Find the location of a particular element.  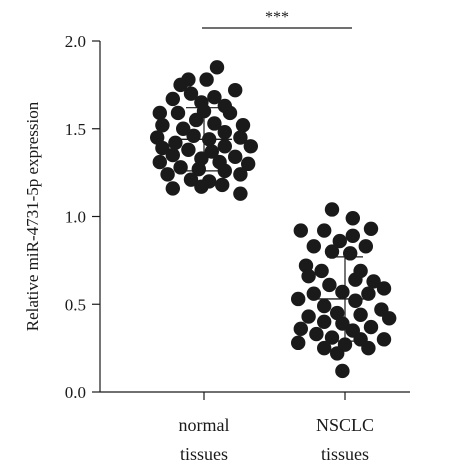

y-tick-label: 0.5 is located at coordinates (75, 304).